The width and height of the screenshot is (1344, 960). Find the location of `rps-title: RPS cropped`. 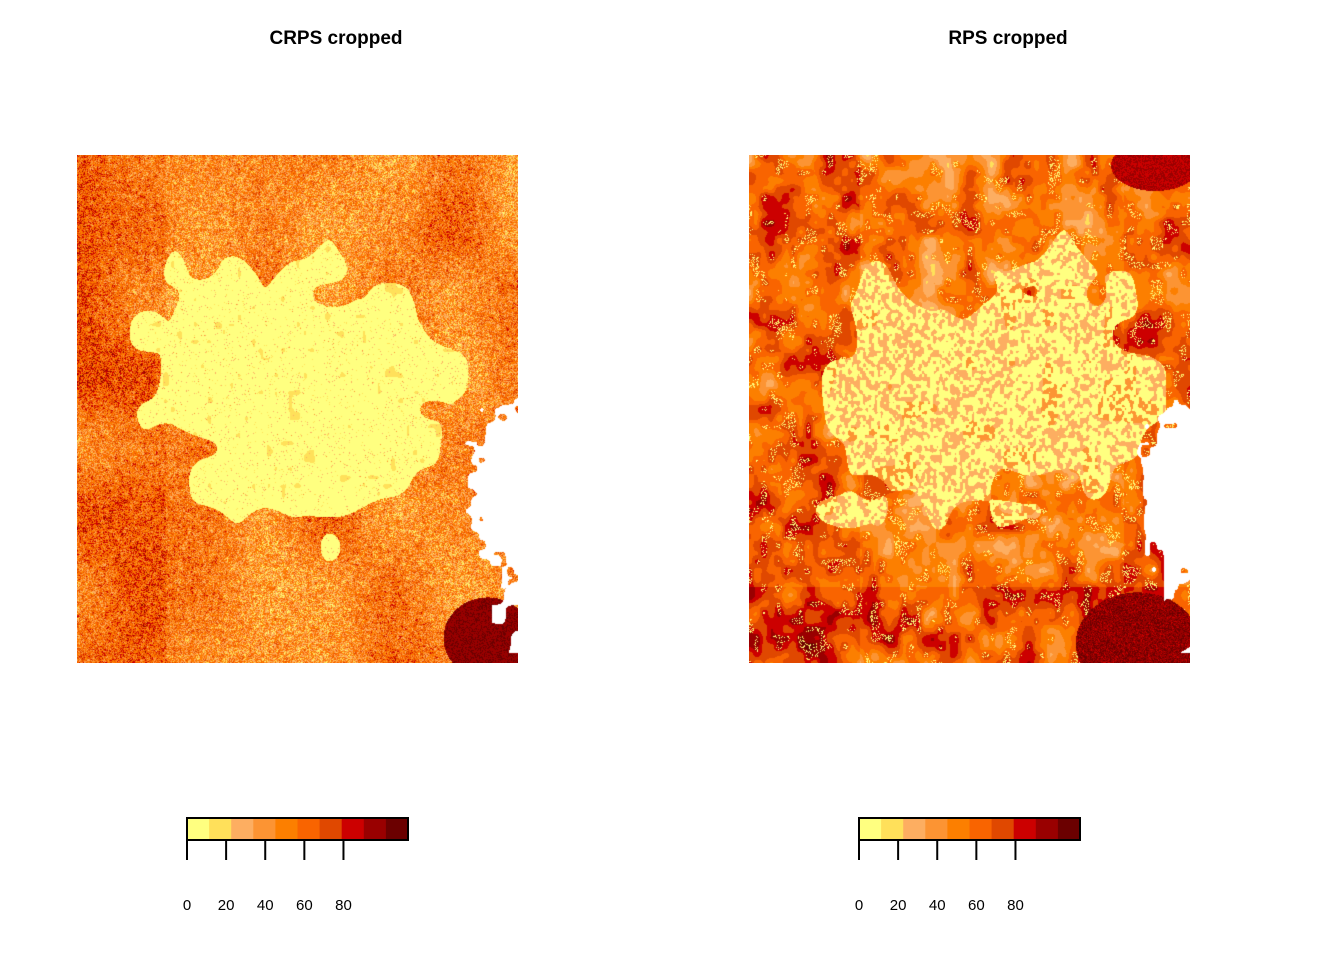

rps-title: RPS cropped is located at coordinates (1008, 38).